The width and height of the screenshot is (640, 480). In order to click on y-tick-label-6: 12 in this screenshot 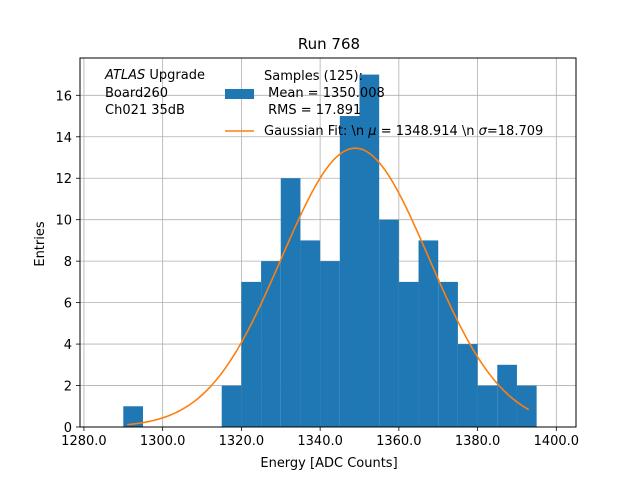, I will do `click(63, 179)`.